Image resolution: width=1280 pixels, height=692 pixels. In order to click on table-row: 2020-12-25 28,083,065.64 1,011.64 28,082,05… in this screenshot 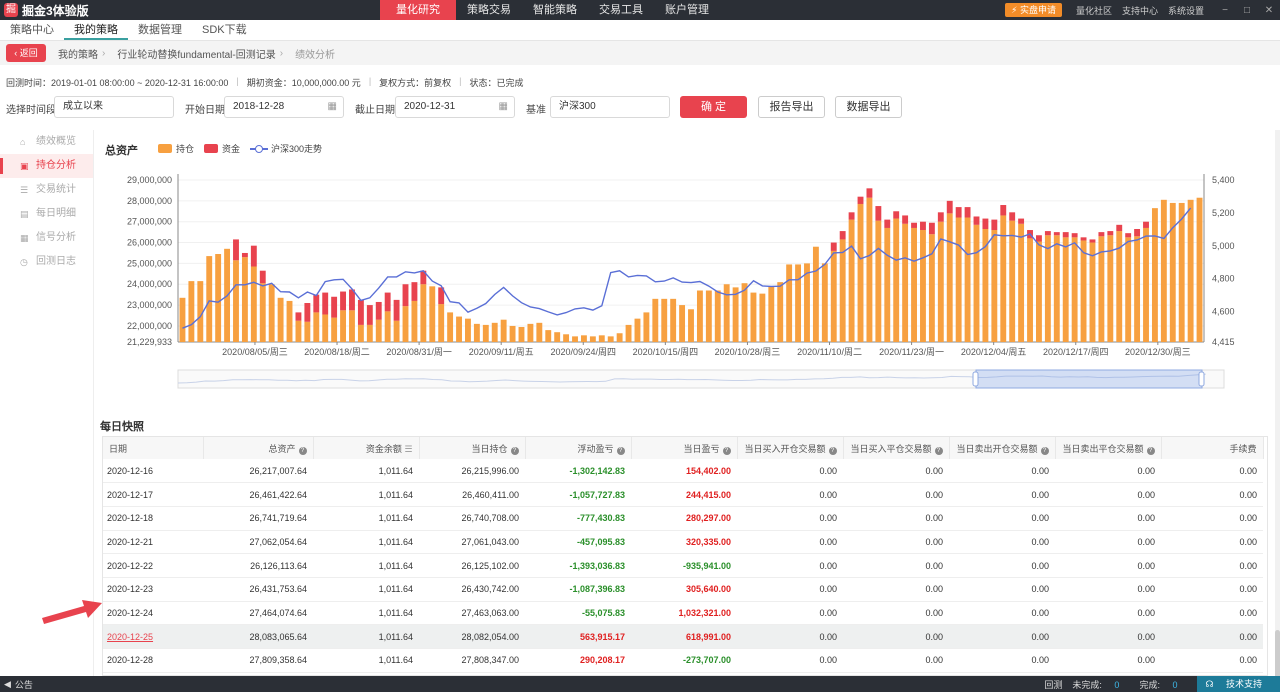, I will do `click(683, 636)`.